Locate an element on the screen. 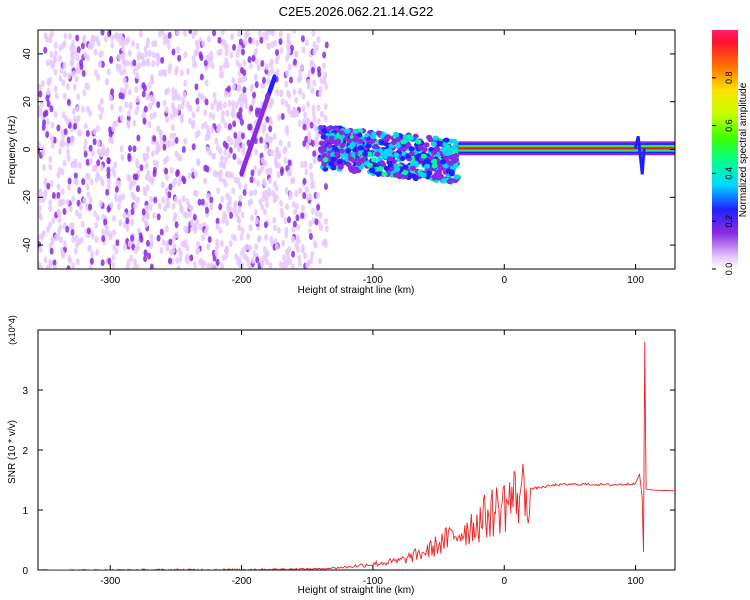 This screenshot has height=600, width=750. top-x-tick-label: -200 is located at coordinates (242, 280).